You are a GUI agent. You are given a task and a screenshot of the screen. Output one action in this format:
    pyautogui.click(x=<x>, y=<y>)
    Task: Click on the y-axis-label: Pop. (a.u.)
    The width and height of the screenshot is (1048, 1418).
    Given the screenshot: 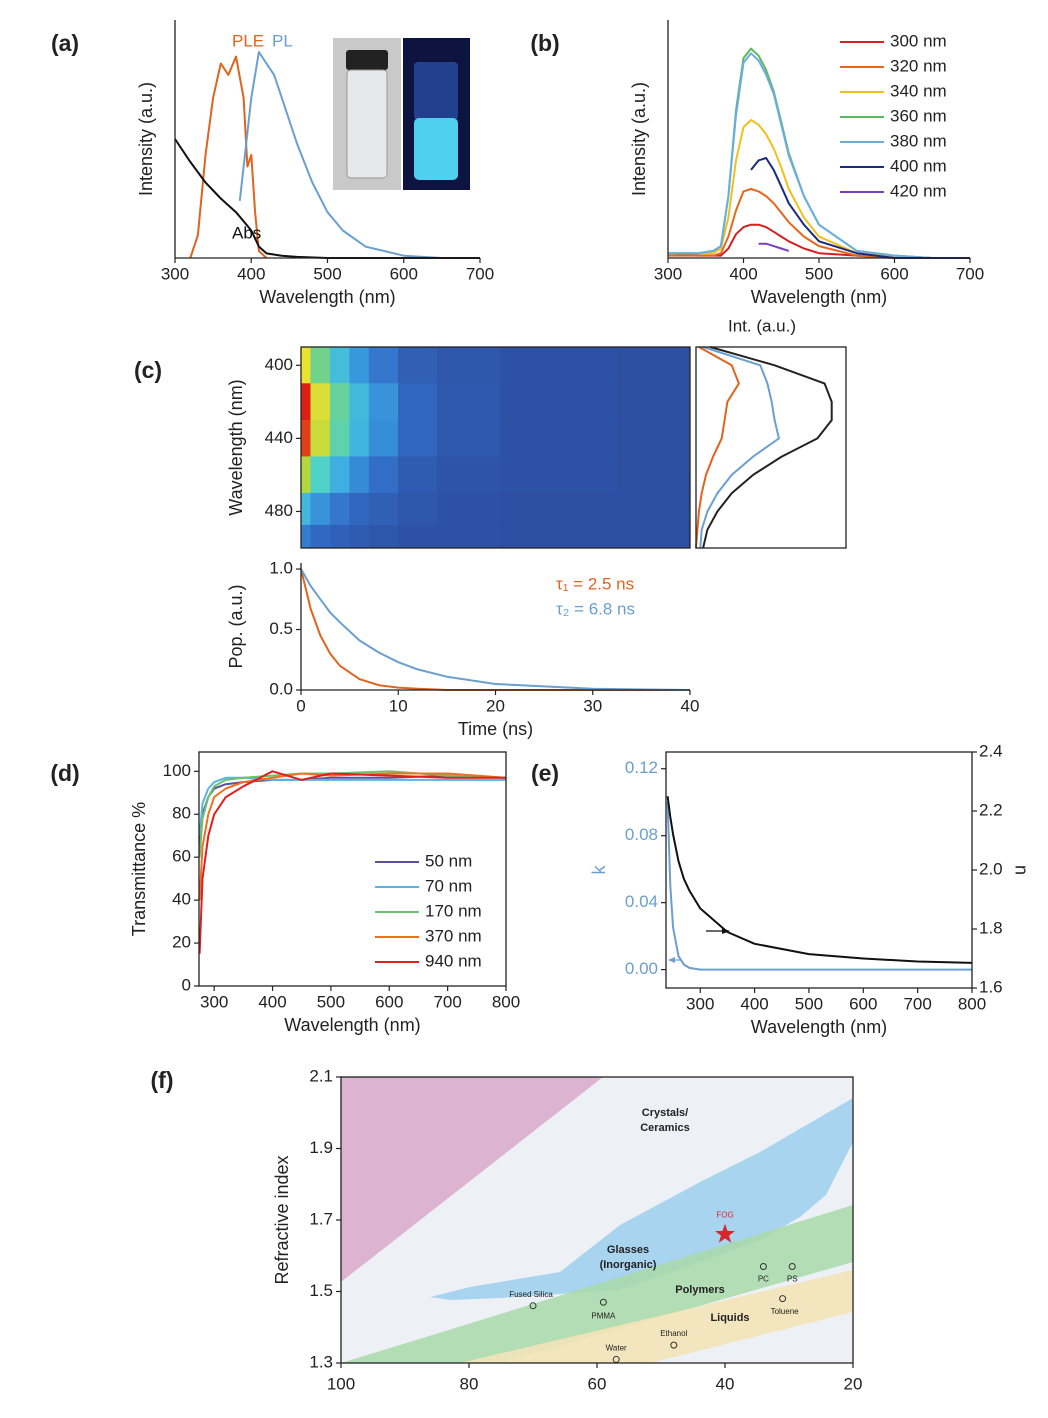 What is the action you would take?
    pyautogui.click(x=236, y=626)
    